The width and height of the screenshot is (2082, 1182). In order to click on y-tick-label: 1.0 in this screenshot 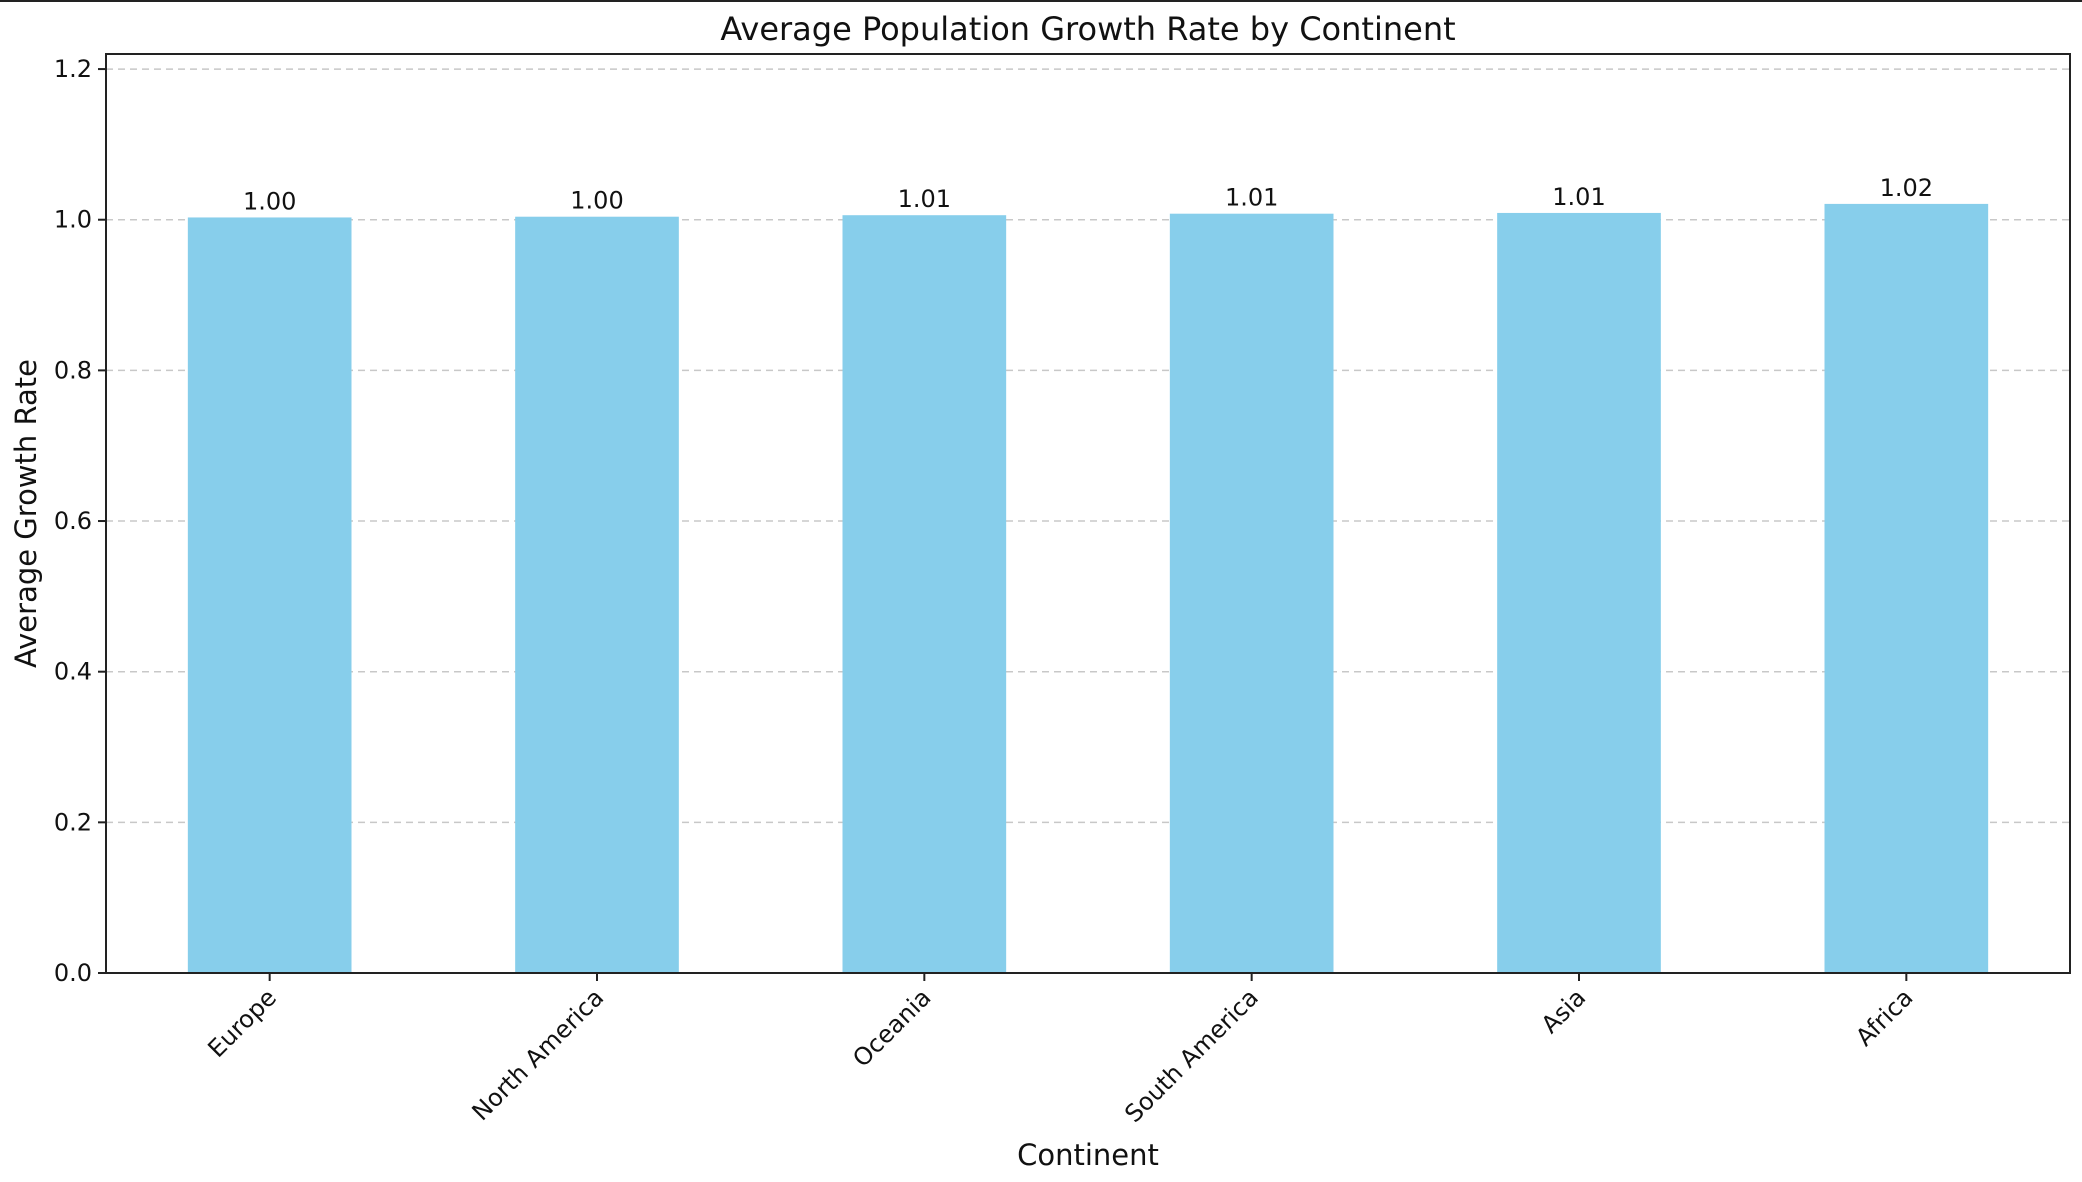, I will do `click(73, 220)`.